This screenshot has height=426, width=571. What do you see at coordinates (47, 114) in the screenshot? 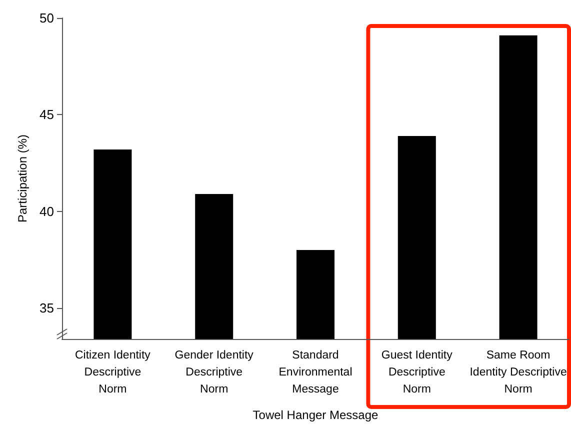
I see `y-tick-label: 45` at bounding box center [47, 114].